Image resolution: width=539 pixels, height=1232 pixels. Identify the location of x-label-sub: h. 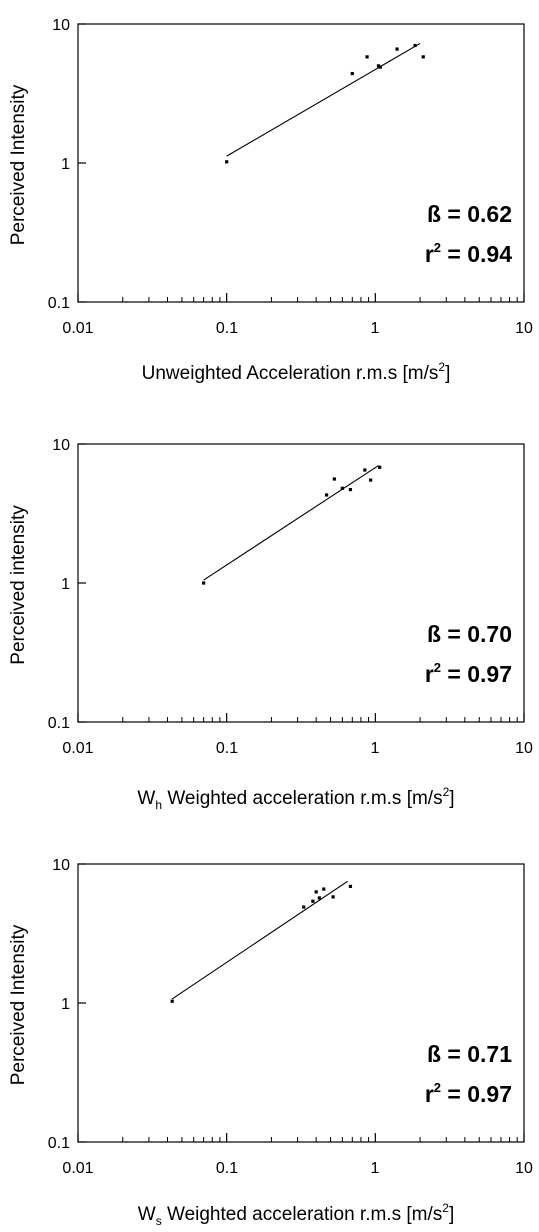
(158, 805).